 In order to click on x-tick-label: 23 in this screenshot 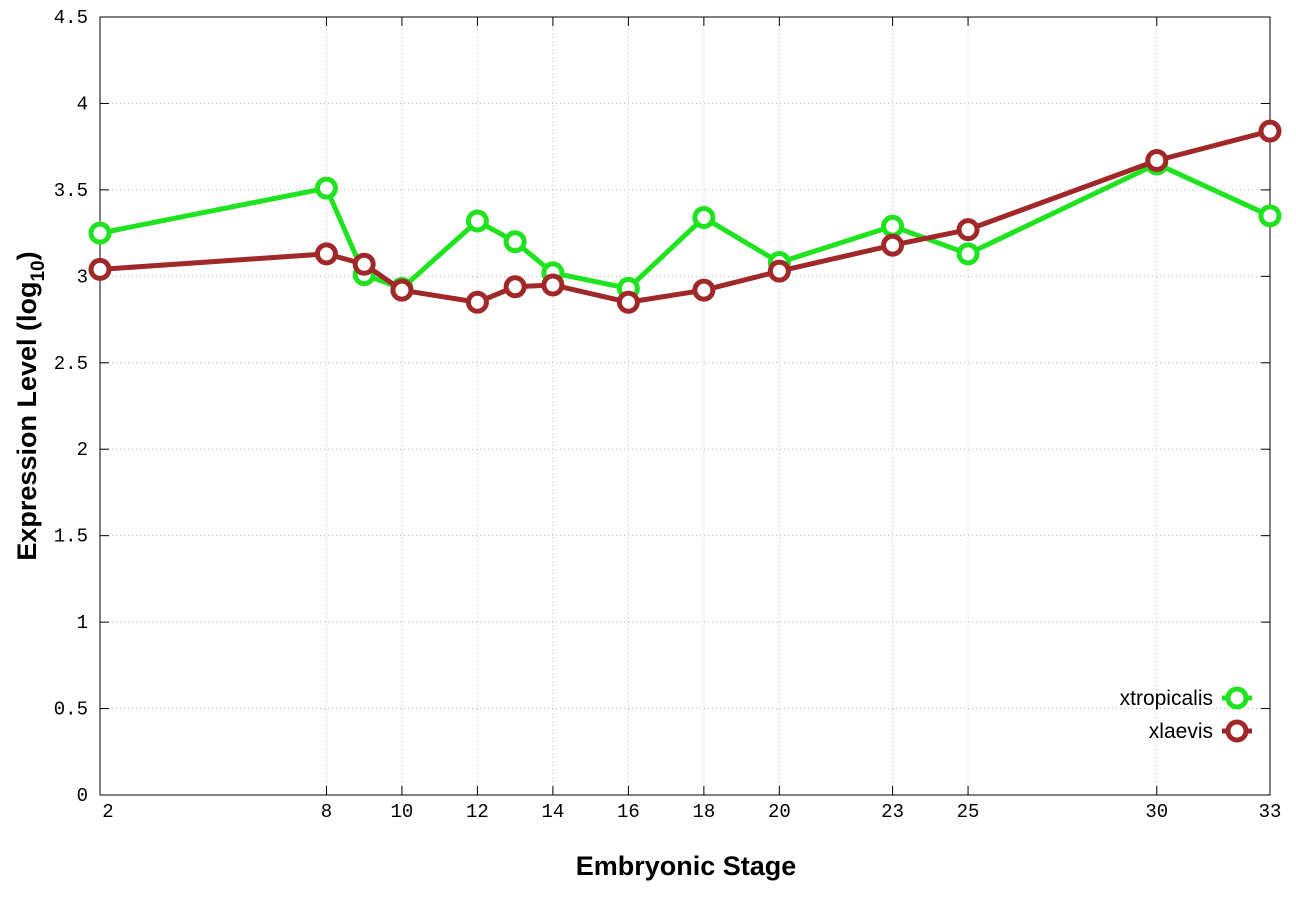, I will do `click(892, 812)`.